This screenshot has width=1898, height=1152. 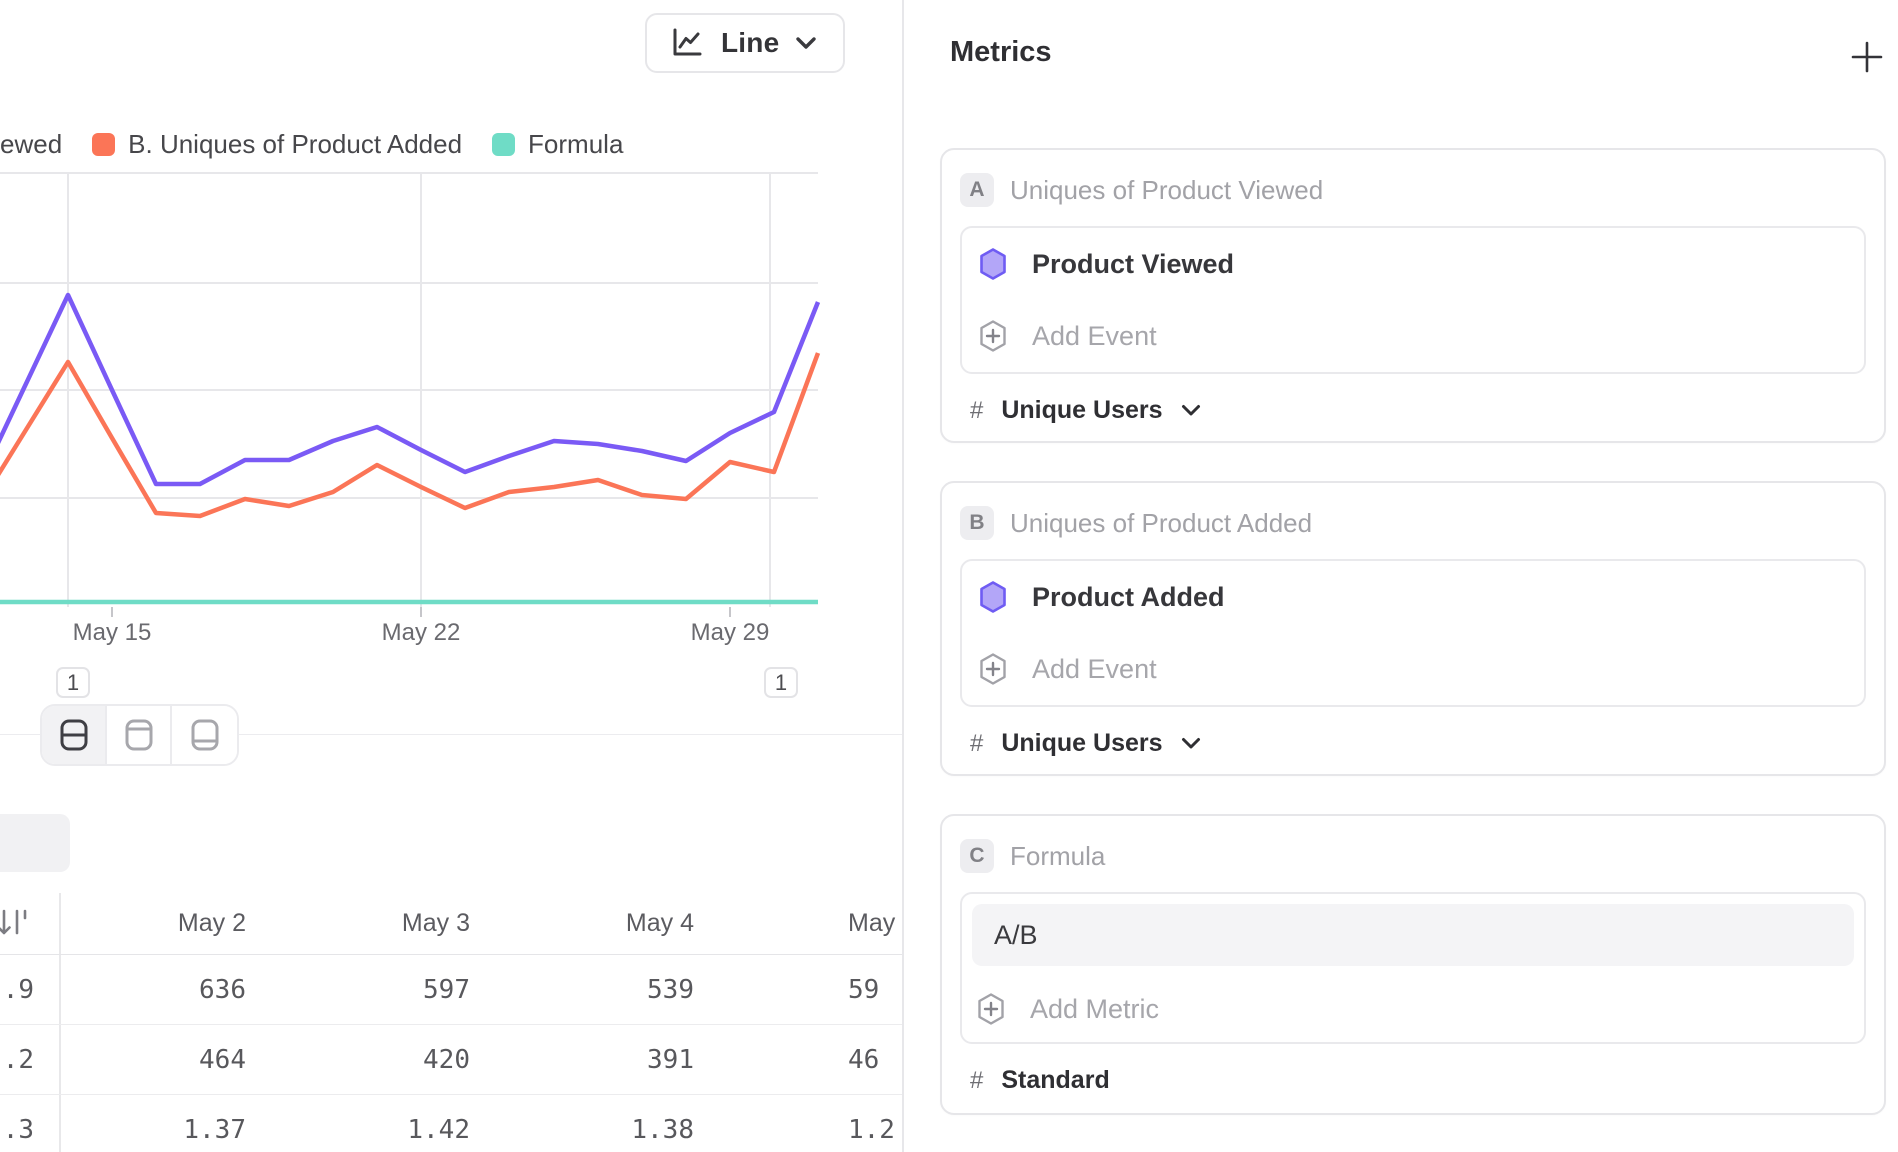 I want to click on legend-item: ewed, so click(x=31, y=144).